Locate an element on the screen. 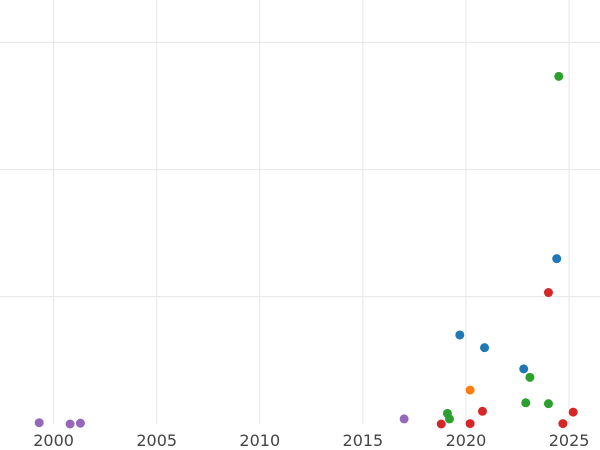 The height and width of the screenshot is (450, 600). x-tick-label: 2020 is located at coordinates (466, 440).